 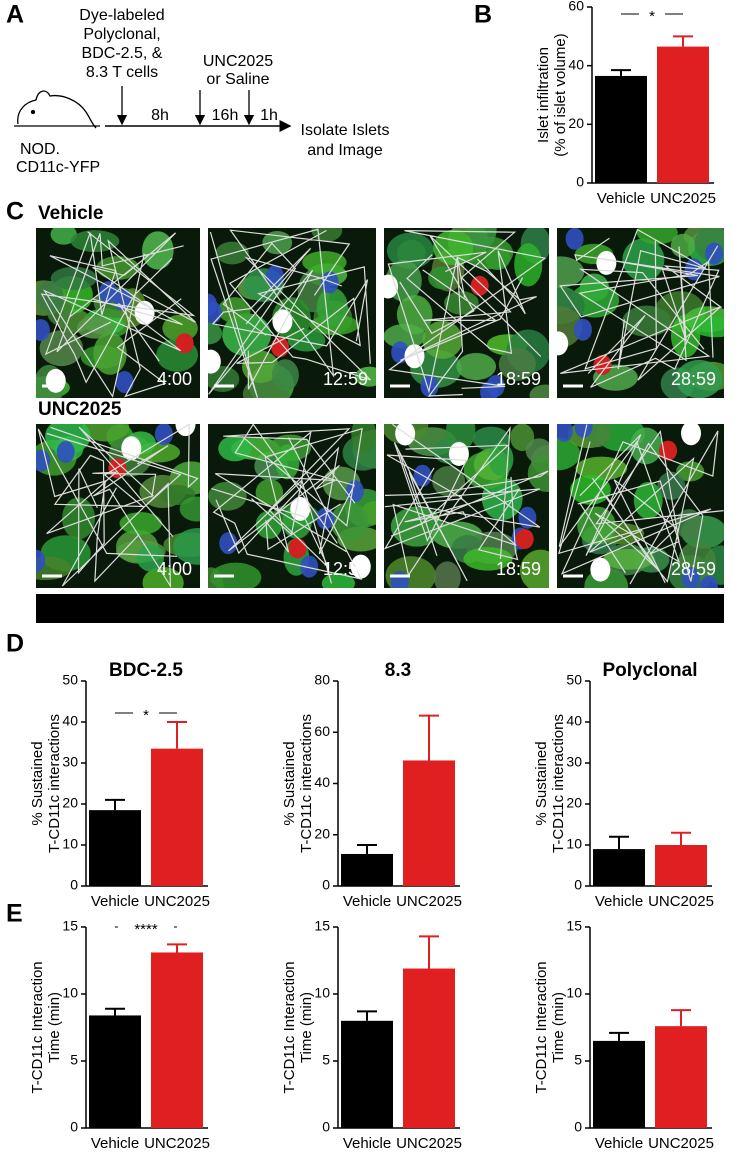 I want to click on chart-title: BDC-2.5, so click(x=146, y=670).